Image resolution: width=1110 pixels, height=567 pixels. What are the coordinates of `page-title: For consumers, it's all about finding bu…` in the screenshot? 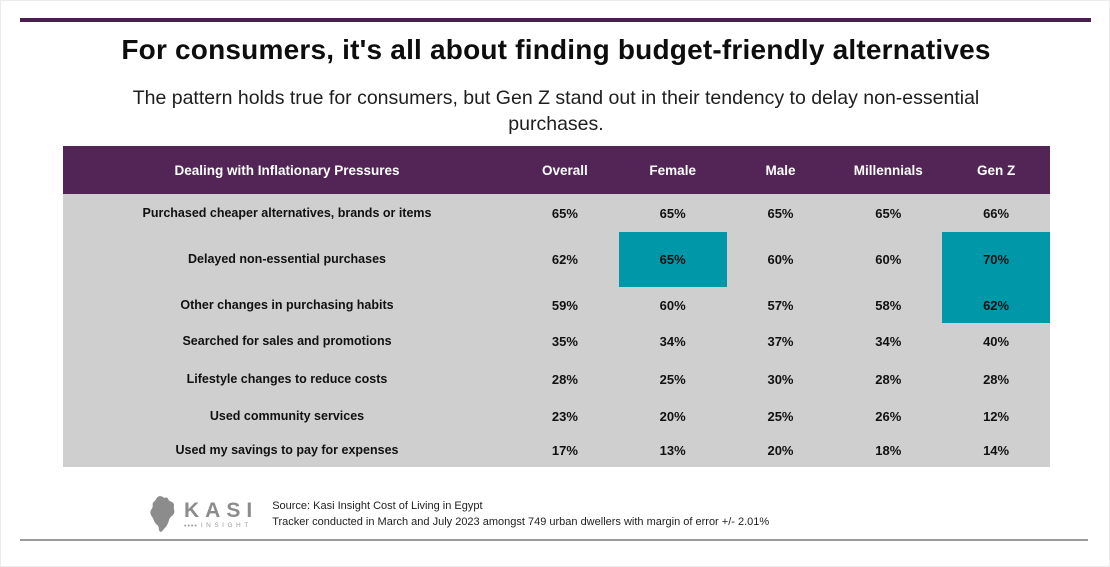 It's located at (556, 49).